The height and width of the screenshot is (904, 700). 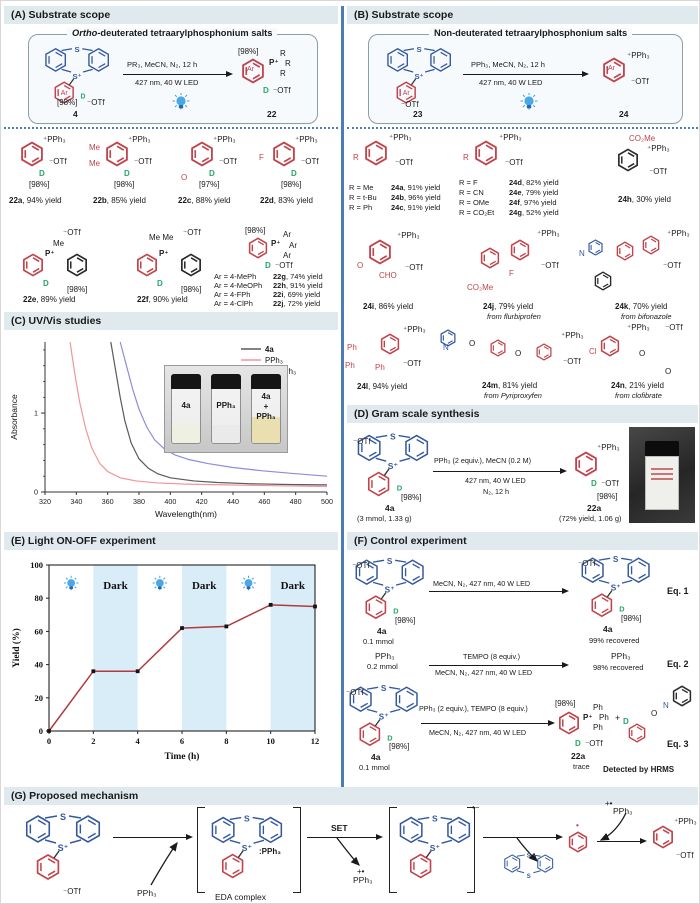 What do you see at coordinates (448, 340) in the screenshot?
I see `pyridine-ring-icon` at bounding box center [448, 340].